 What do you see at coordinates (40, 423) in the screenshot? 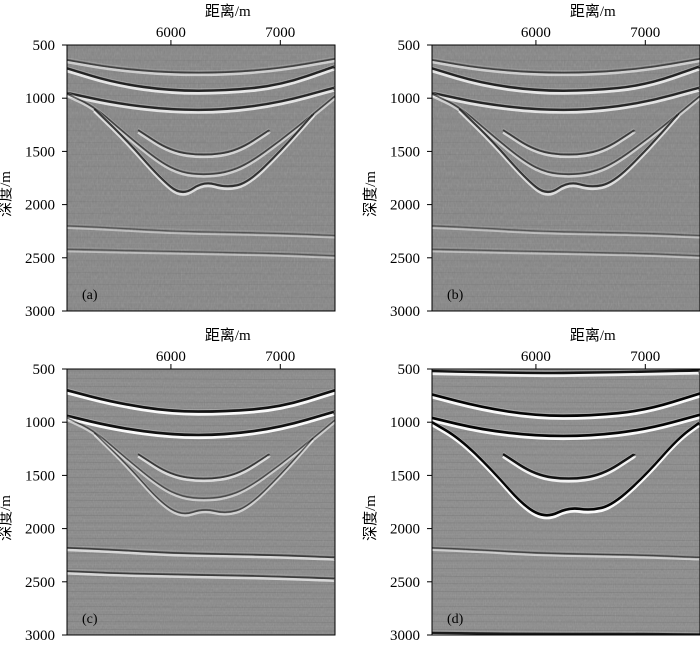
I see `y-tick-label: 1000` at bounding box center [40, 423].